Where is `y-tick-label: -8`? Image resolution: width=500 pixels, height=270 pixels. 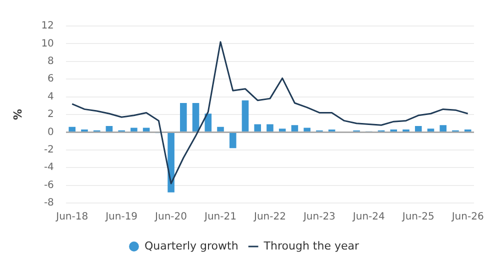 y-tick-label: -8 is located at coordinates (49, 203).